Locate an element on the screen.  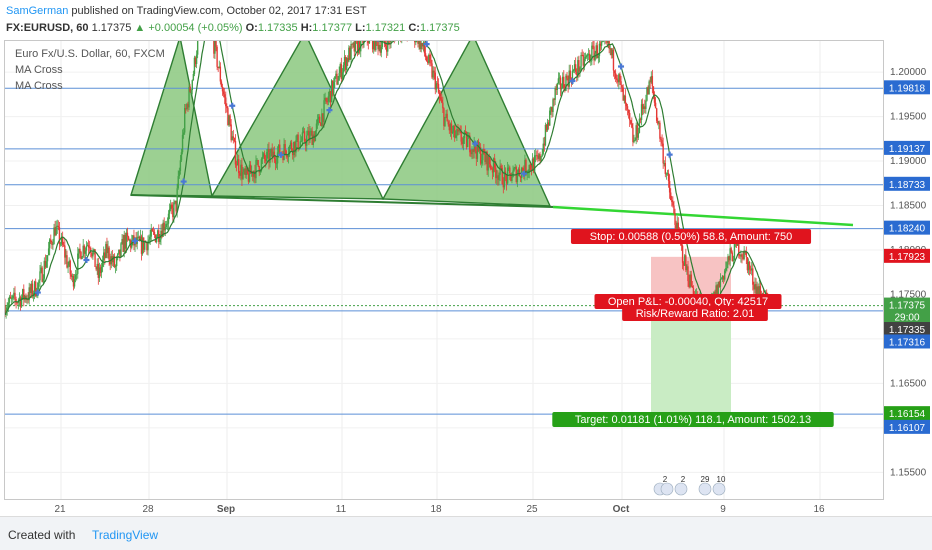
open-value: 1.17335 is located at coordinates (277, 28).